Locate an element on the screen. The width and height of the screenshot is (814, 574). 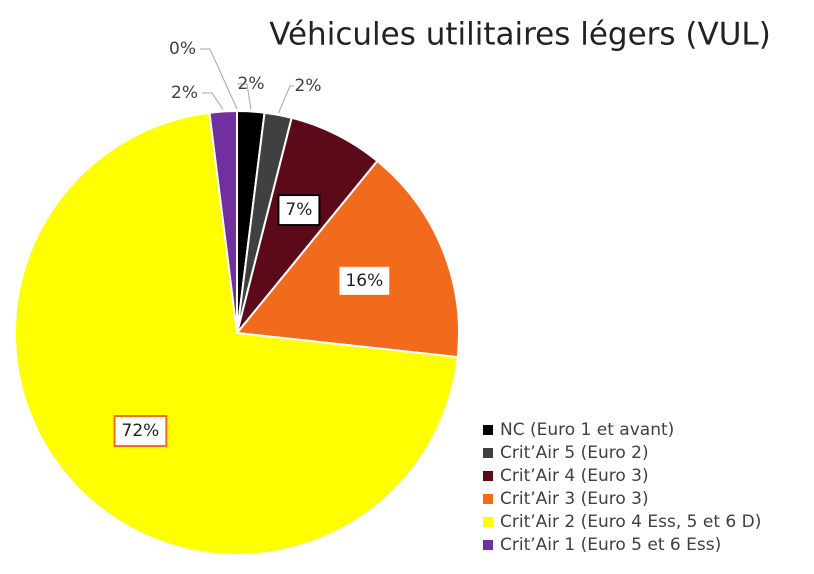
legend-label: Crit’Air 5 (Euro 2) is located at coordinates (574, 453).